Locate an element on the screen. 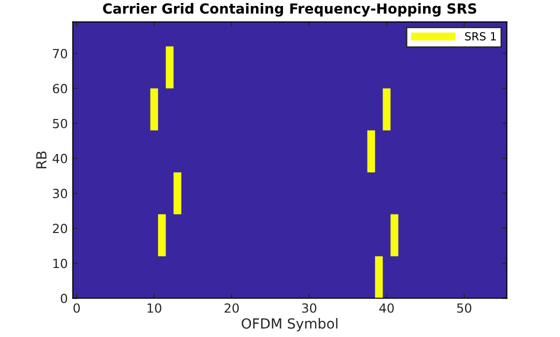  x-tick-label: 50 is located at coordinates (464, 308).